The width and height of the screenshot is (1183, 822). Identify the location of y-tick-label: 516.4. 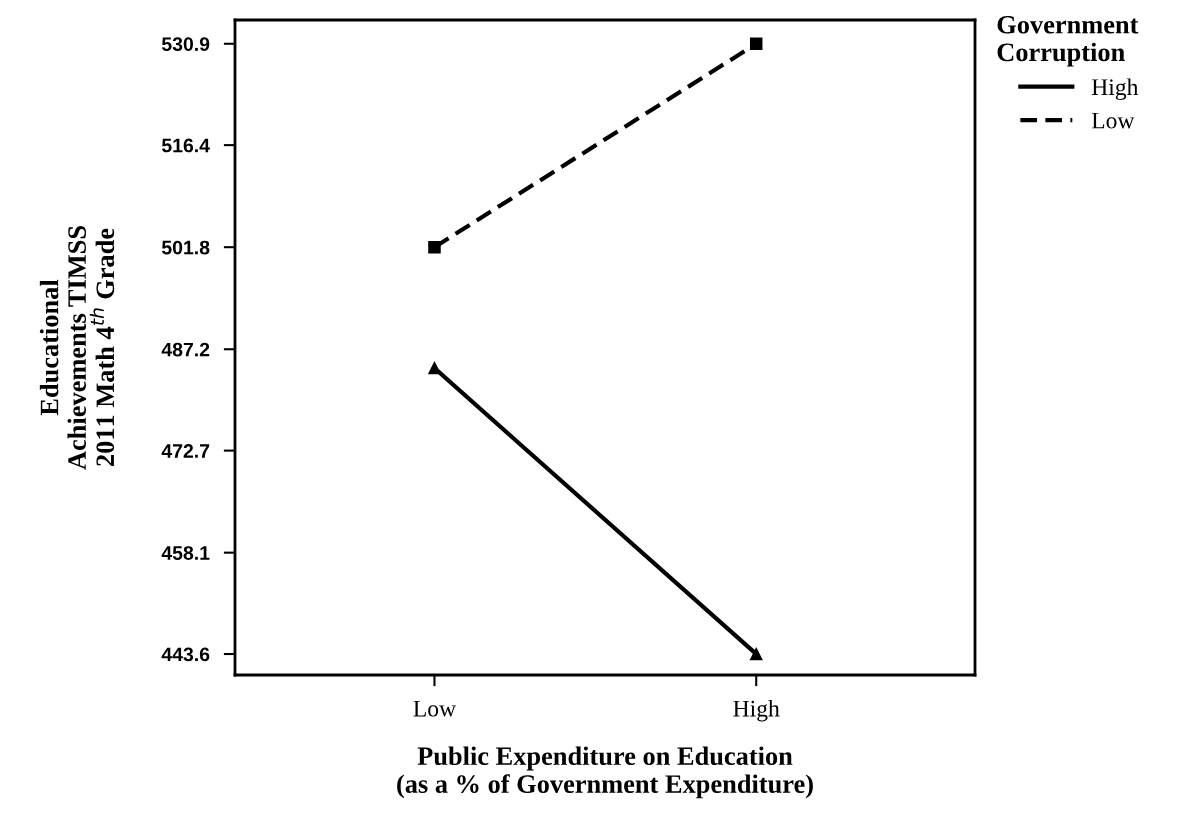
(185, 145).